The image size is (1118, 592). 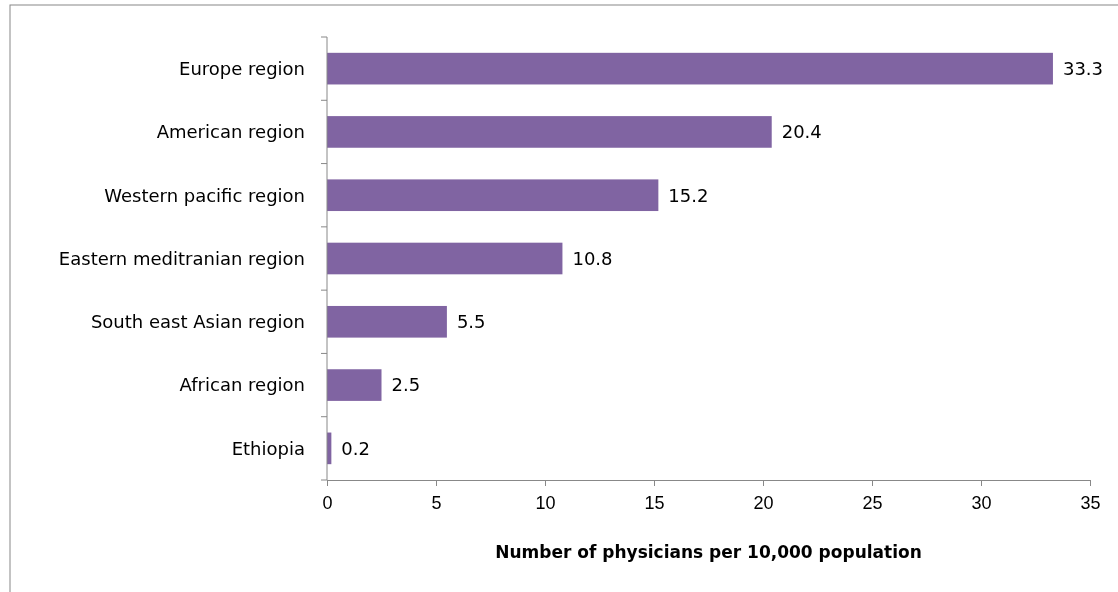 I want to click on data-label: 10.8, so click(x=592, y=258).